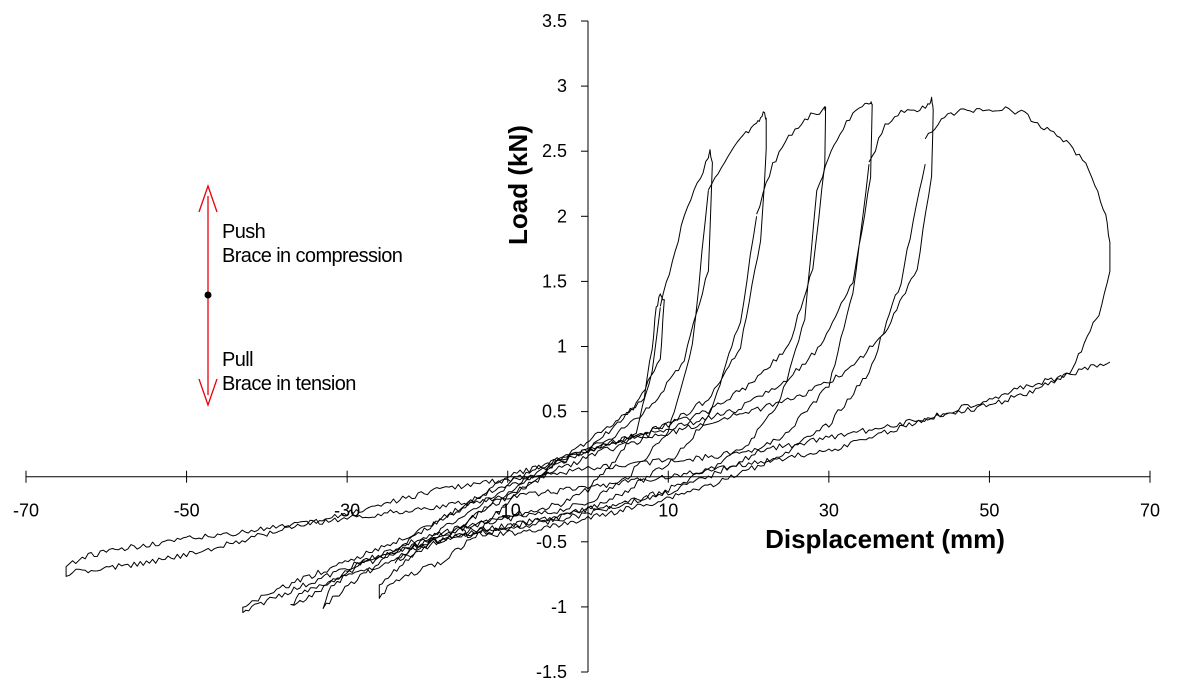  What do you see at coordinates (554, 281) in the screenshot?
I see `y-tick-label: 1.5` at bounding box center [554, 281].